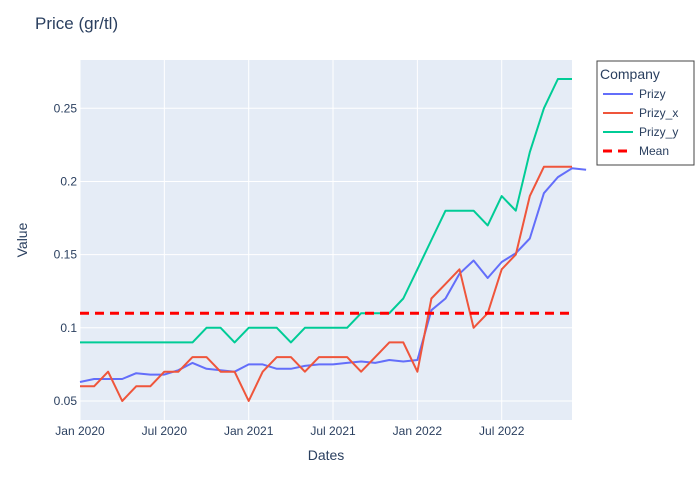  Describe the element at coordinates (630, 74) in the screenshot. I see `legend-title: Company` at that location.